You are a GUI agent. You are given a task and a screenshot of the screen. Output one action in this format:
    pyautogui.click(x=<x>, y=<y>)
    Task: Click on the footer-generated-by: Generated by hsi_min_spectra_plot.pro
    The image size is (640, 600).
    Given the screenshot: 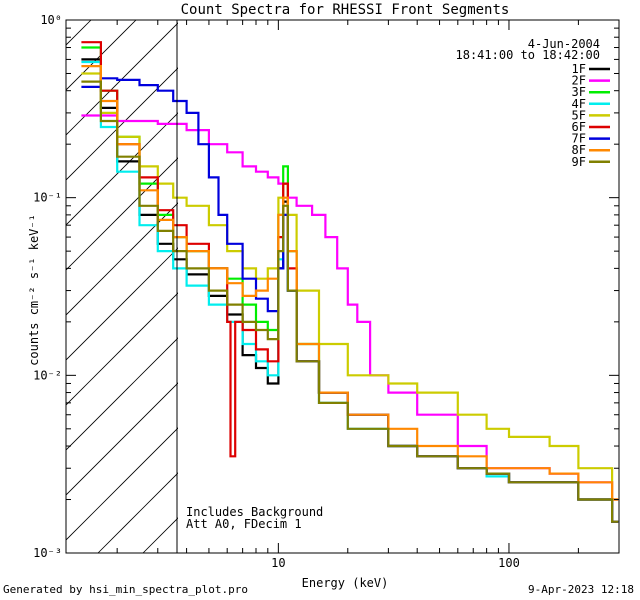 What is the action you would take?
    pyautogui.click(x=126, y=589)
    